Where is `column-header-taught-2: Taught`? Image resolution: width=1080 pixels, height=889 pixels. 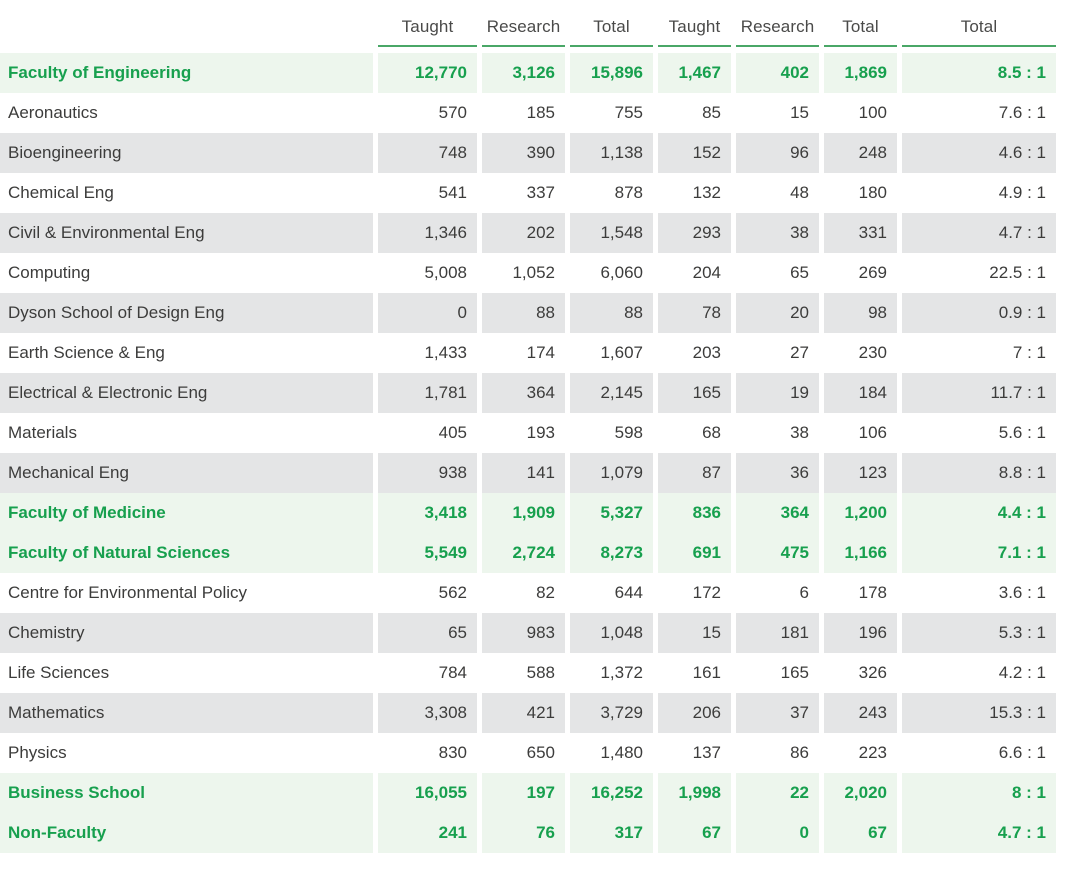
column-header-taught-2: Taught is located at coordinates (694, 24).